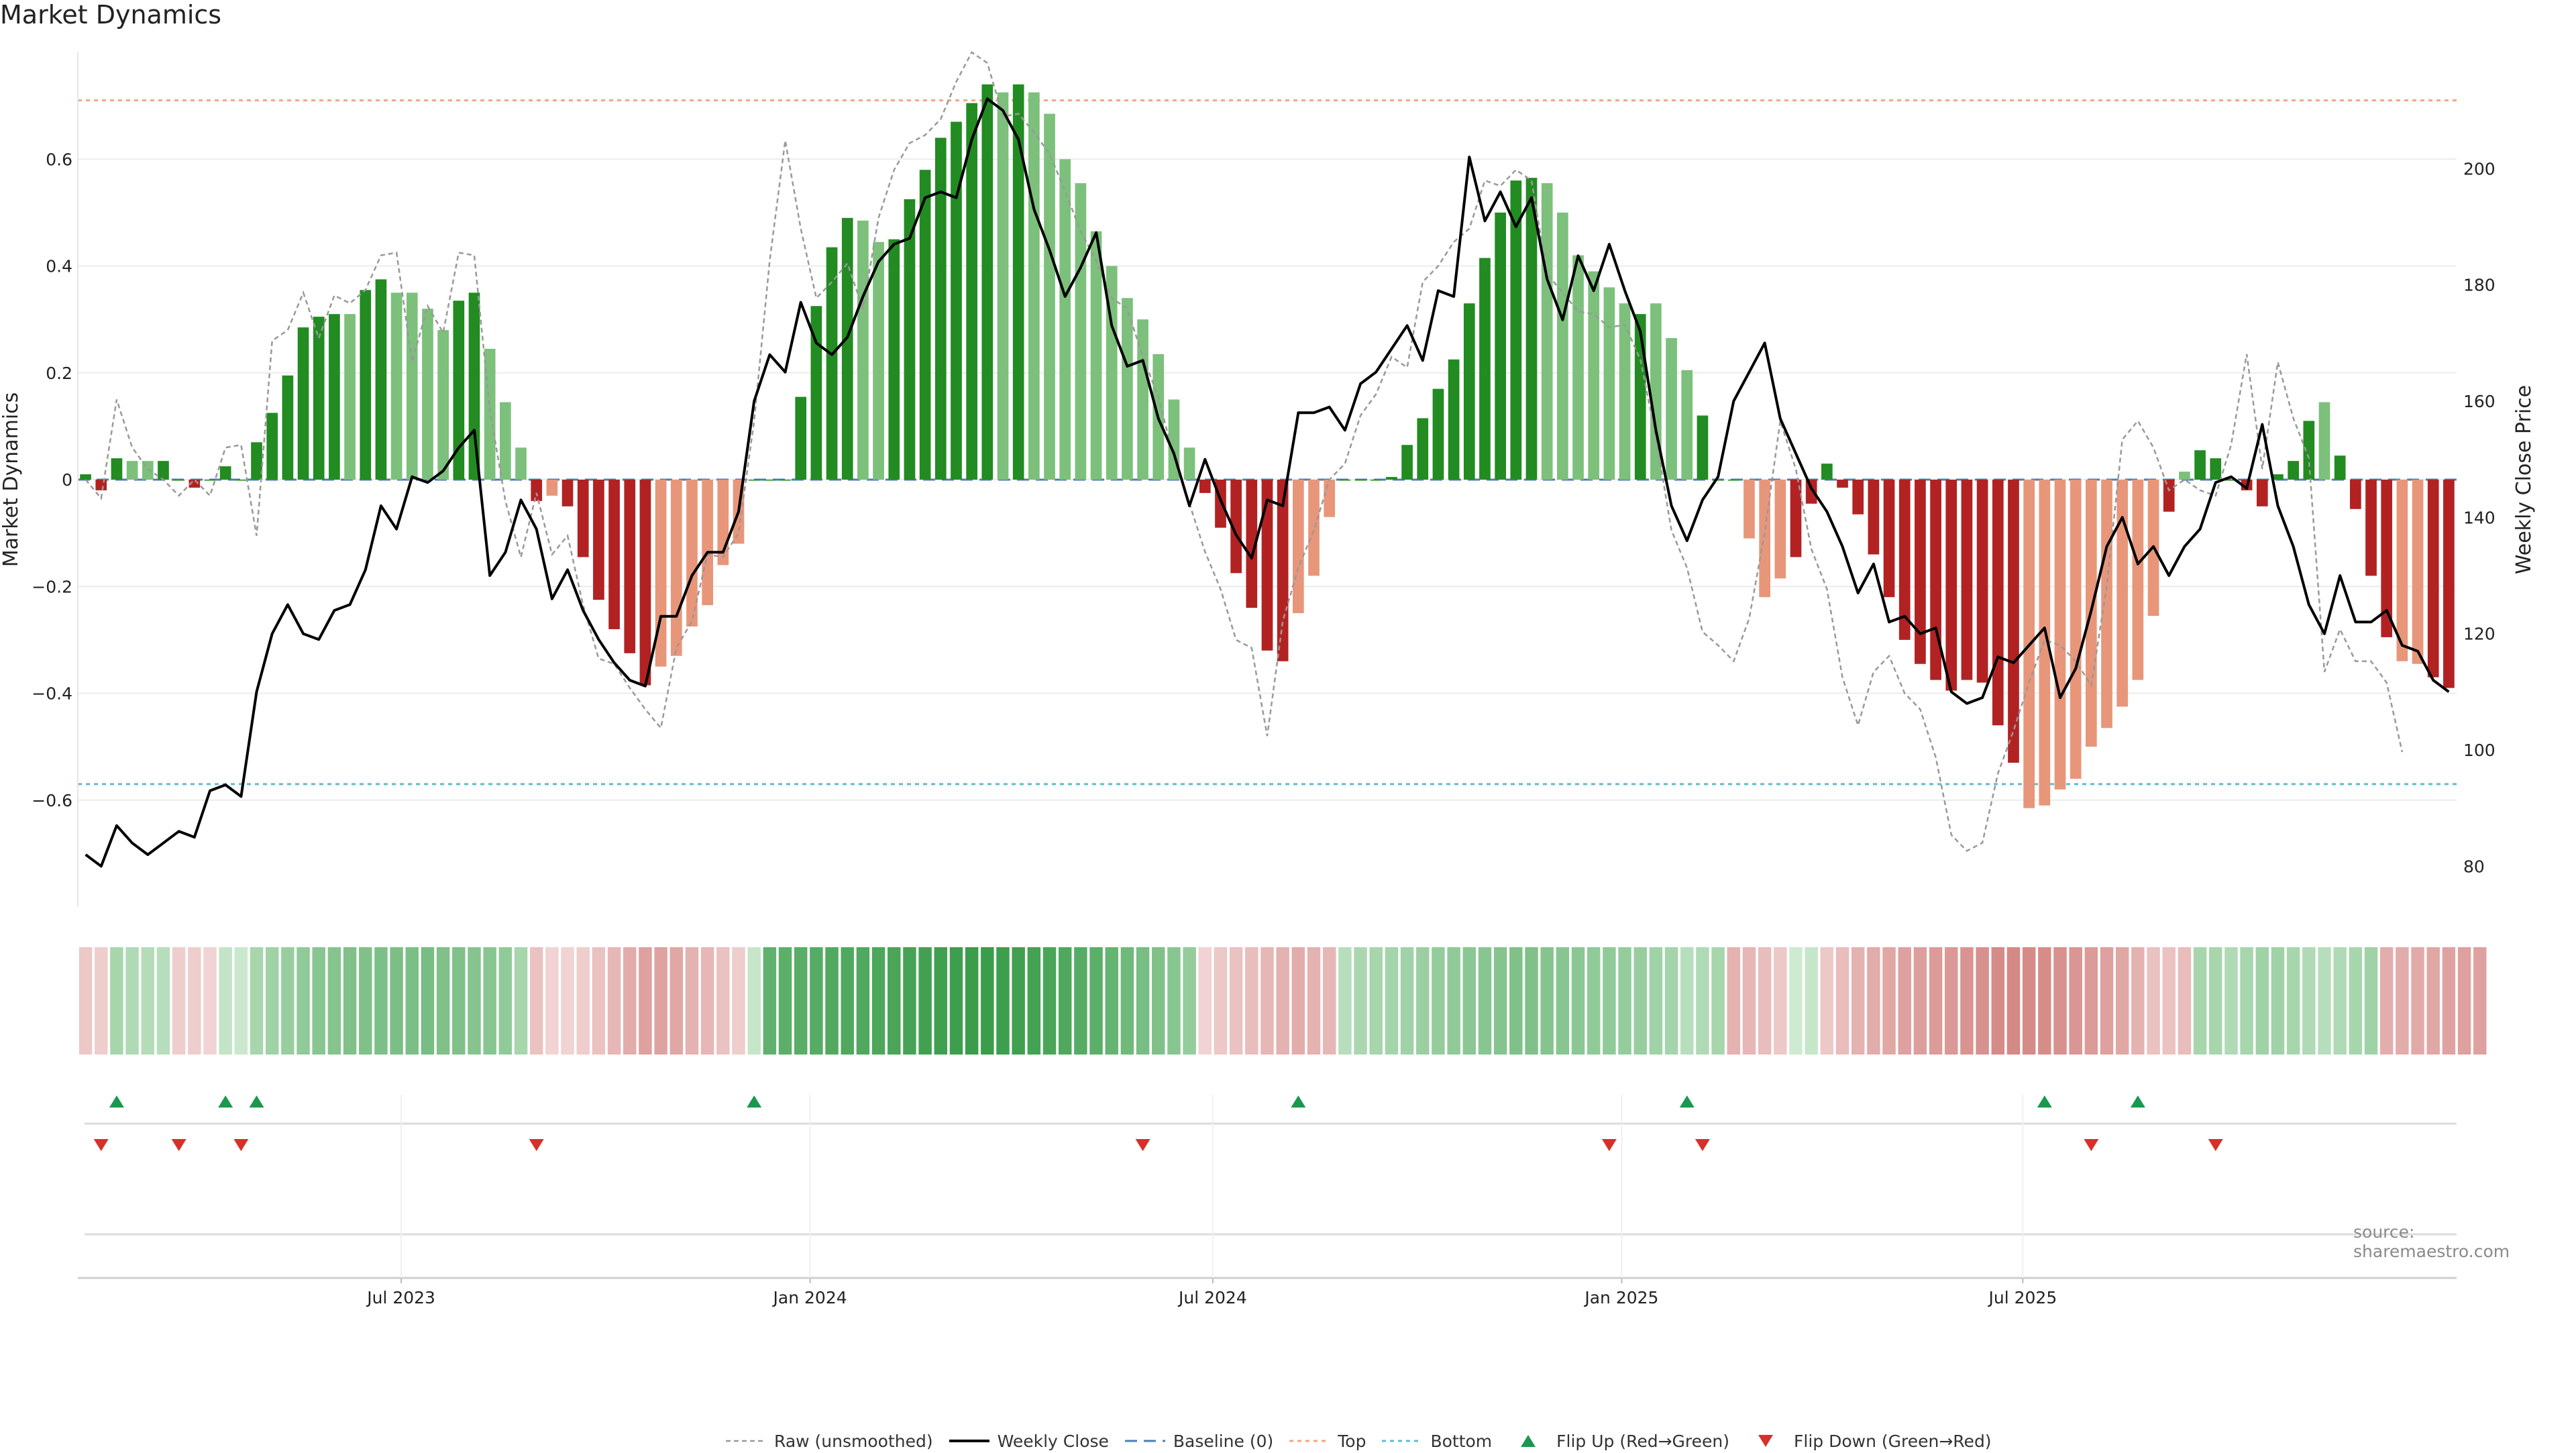 This screenshot has height=1453, width=2576. I want to click on y2-tick-label: 200, so click(2479, 168).